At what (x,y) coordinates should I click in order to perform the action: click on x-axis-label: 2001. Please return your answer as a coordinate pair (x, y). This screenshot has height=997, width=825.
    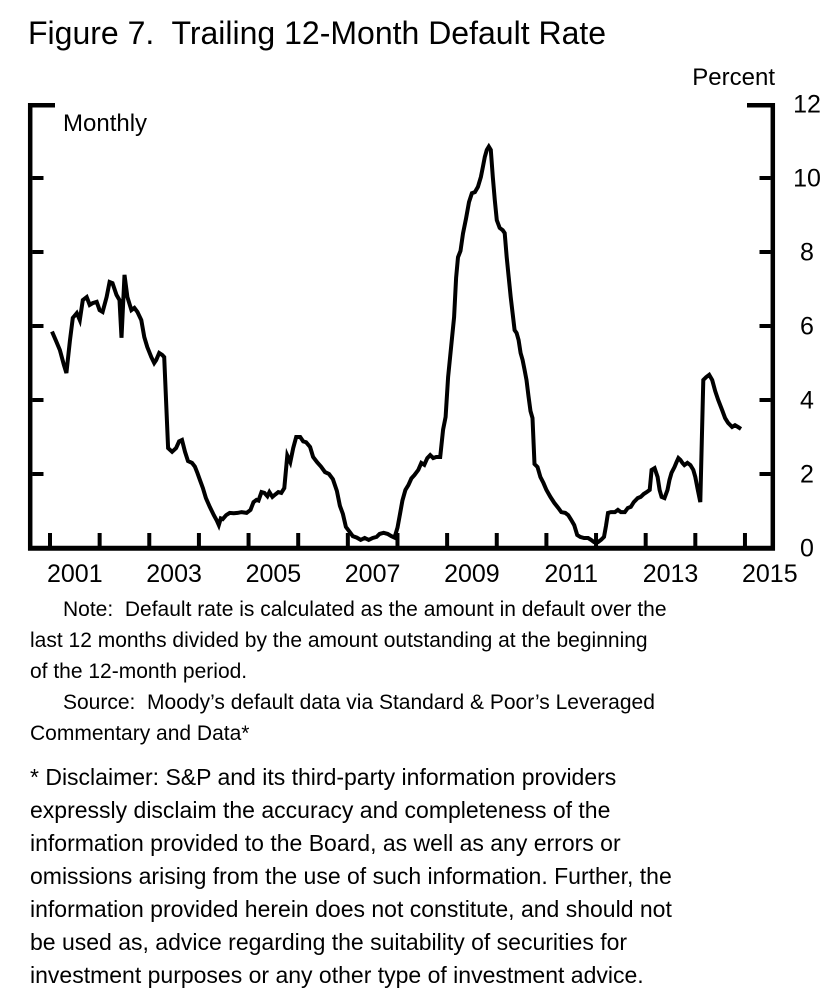
    Looking at the image, I should click on (75, 574).